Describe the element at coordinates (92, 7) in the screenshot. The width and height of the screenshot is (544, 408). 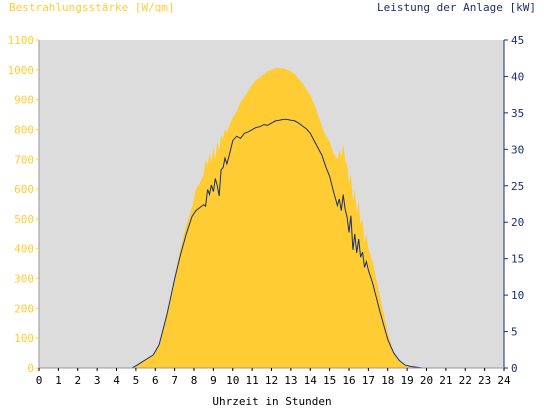
I see `left-axis-title: Bestrahlungsstärke [W/qm]` at that location.